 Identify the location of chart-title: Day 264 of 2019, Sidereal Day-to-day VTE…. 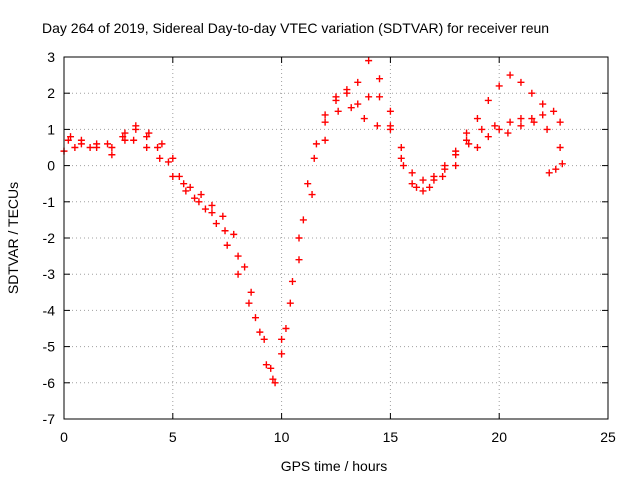
(295, 28).